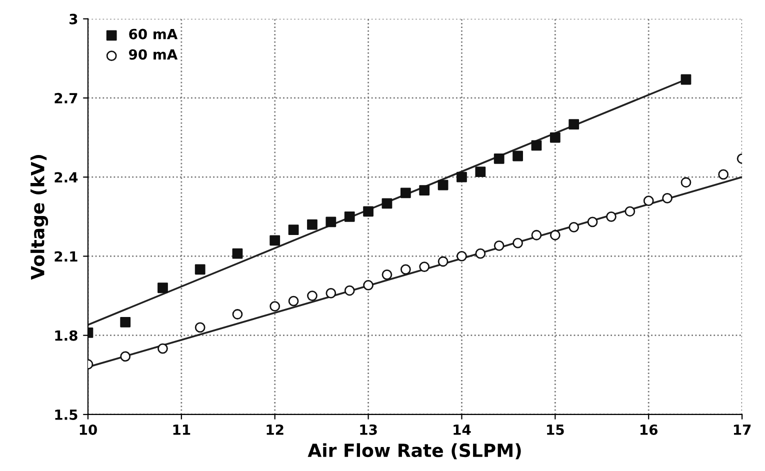 This screenshot has width=765, height=471. Describe the element at coordinates (74, 19) in the screenshot. I see `y-tick-label: 3` at that location.